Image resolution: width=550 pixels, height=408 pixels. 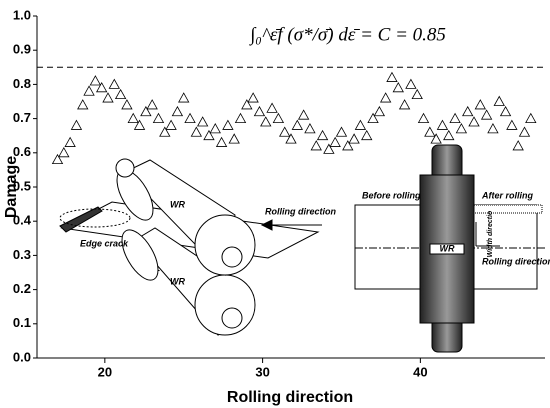 I want to click on equation: ∫₀^ε̄f (σ*/σ̄) dε̄ = C = 0.85, so click(x=347, y=35).